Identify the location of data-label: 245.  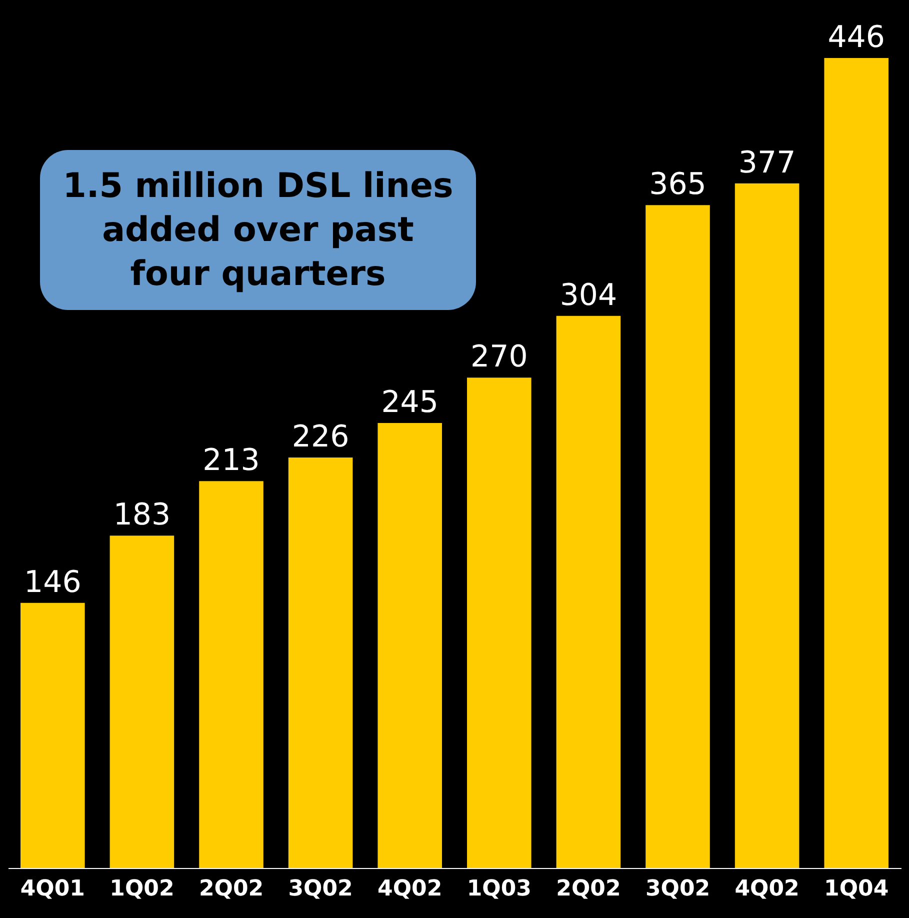
(409, 402).